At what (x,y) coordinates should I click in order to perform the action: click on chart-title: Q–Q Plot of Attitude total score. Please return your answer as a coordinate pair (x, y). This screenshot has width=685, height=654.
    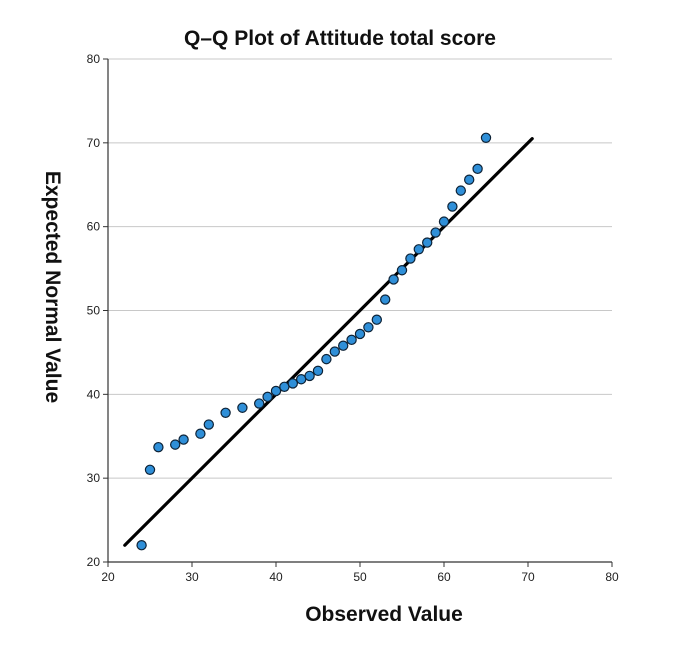
    Looking at the image, I should click on (340, 38).